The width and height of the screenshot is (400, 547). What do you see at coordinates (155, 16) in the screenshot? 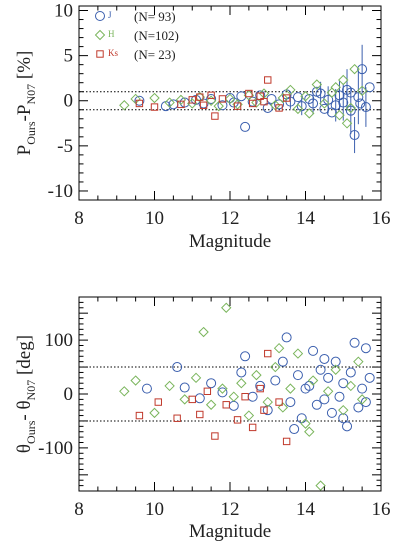
I see `legend-count-j: (N= 93)` at bounding box center [155, 16].